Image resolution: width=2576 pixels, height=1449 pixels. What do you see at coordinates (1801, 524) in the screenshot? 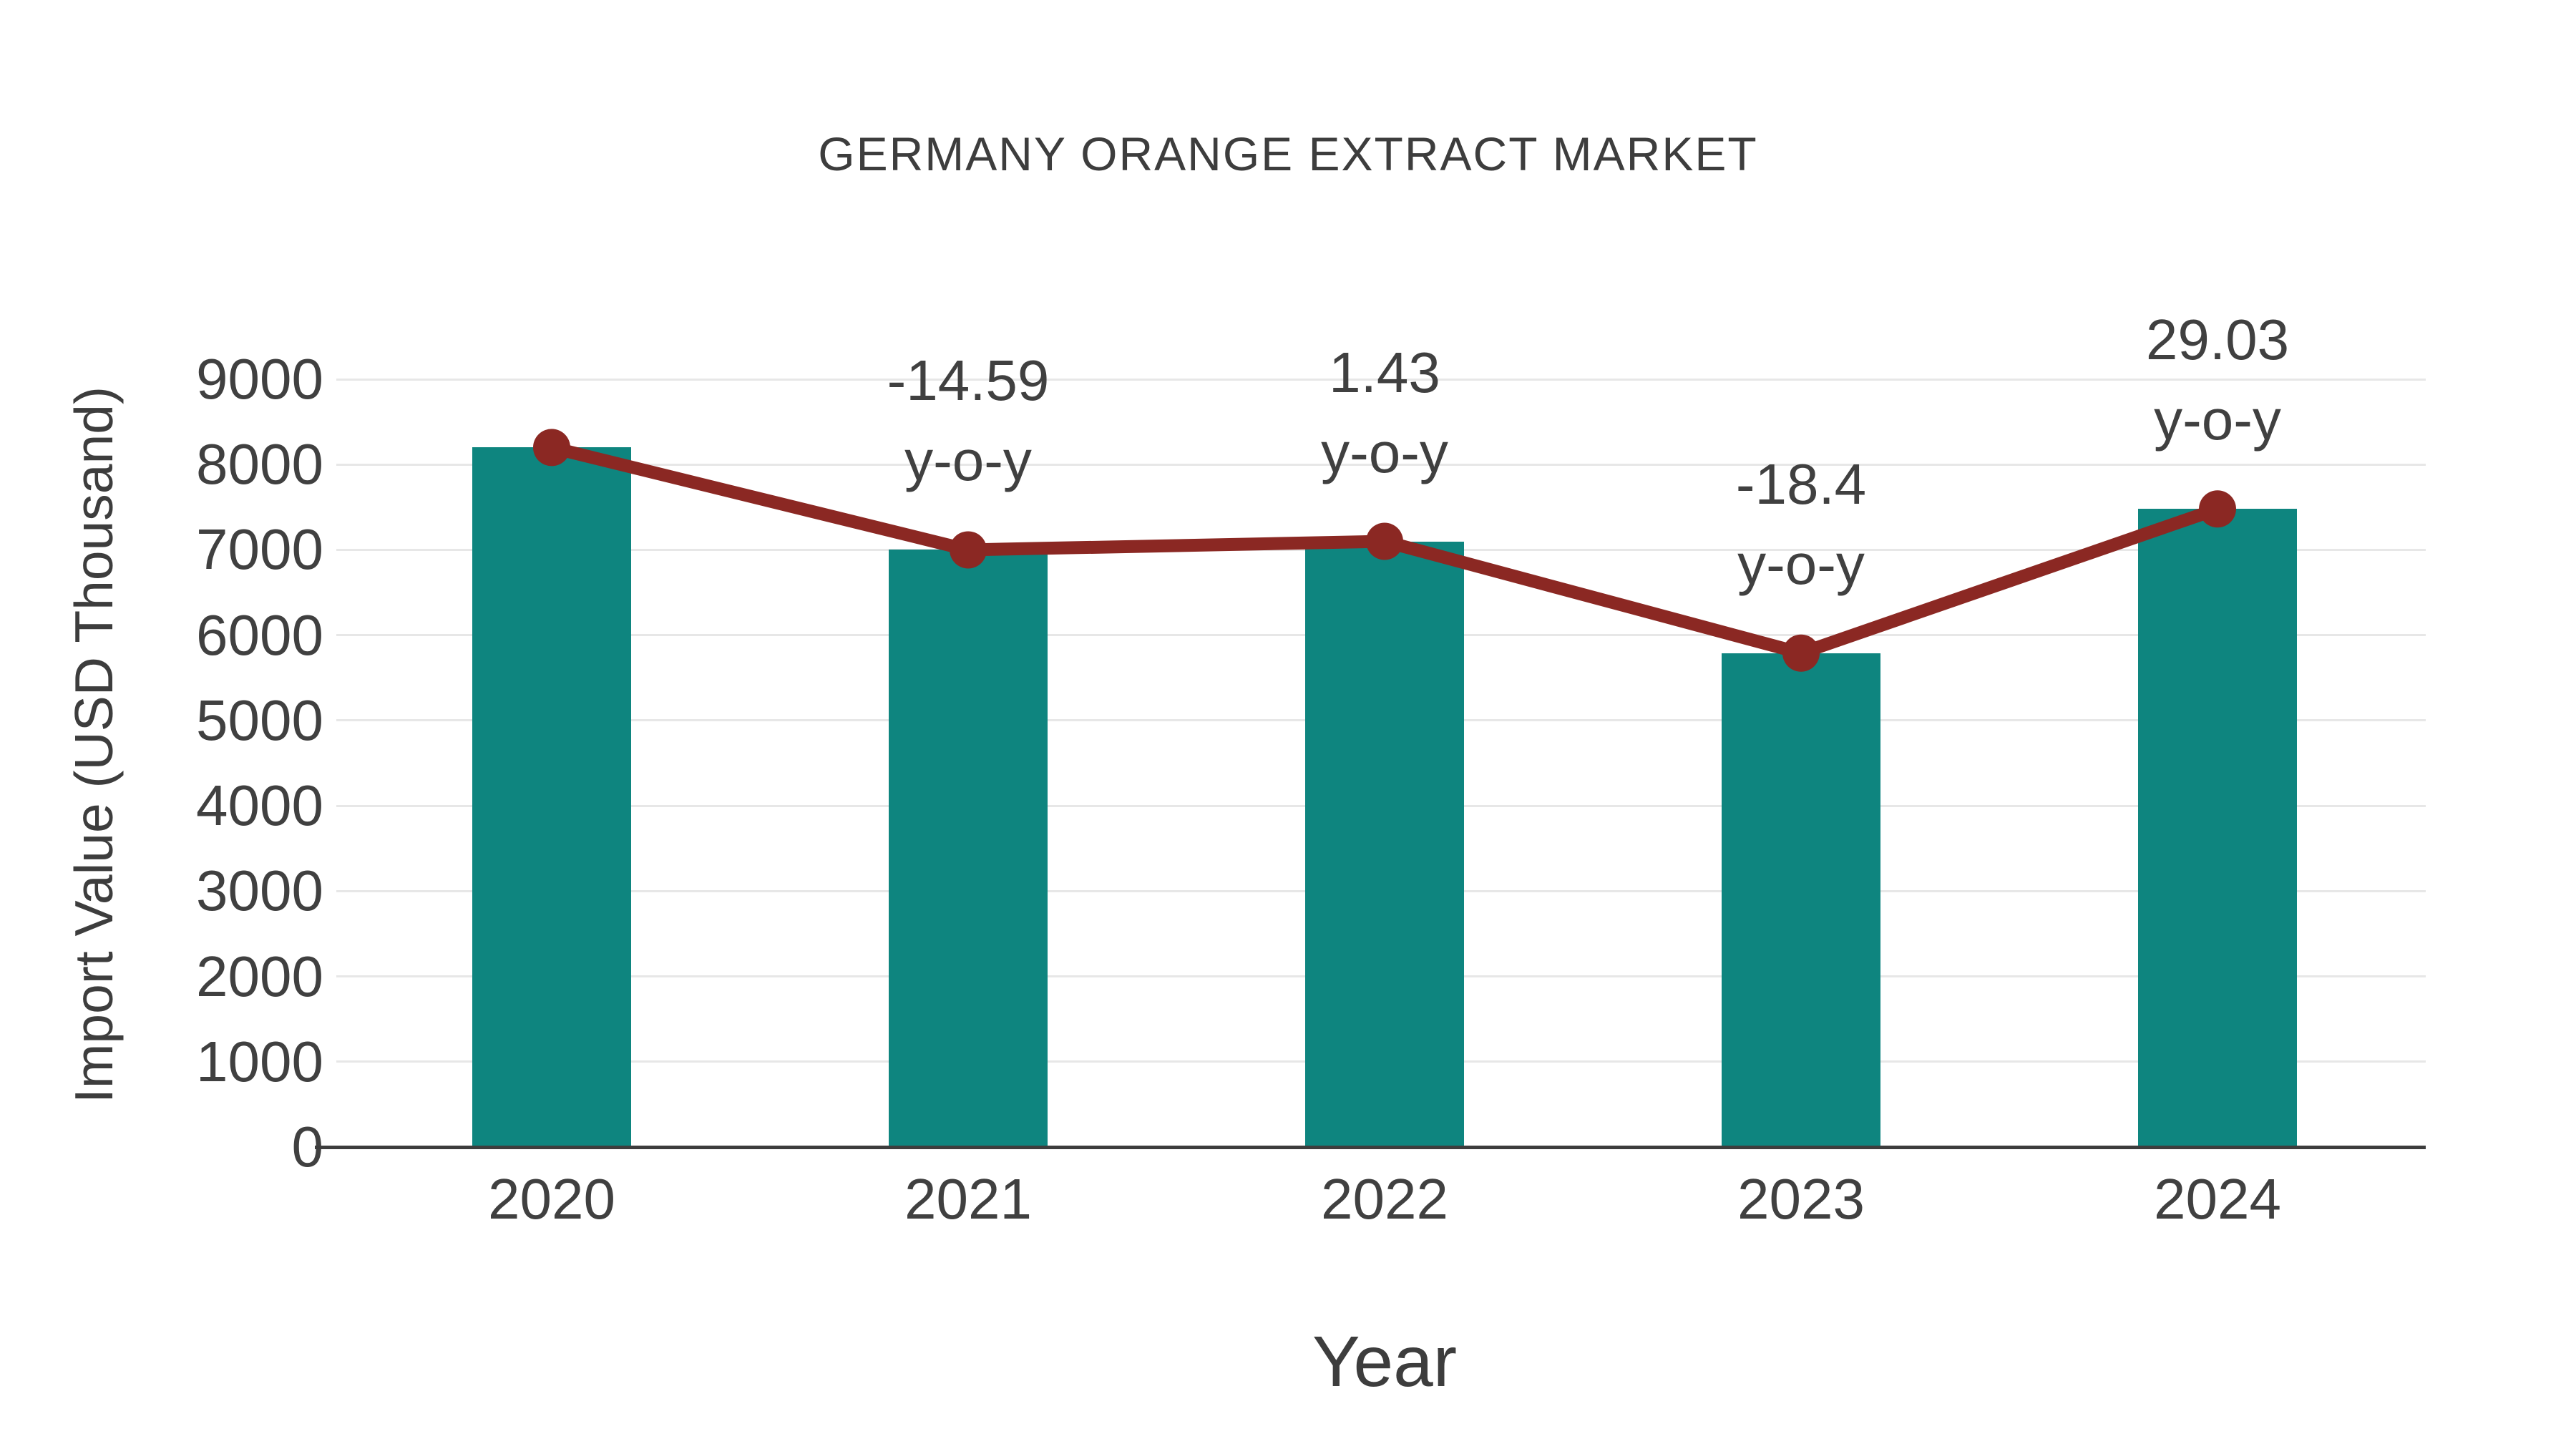
I see `annotation-2023: -18.4 y-o-y` at bounding box center [1801, 524].